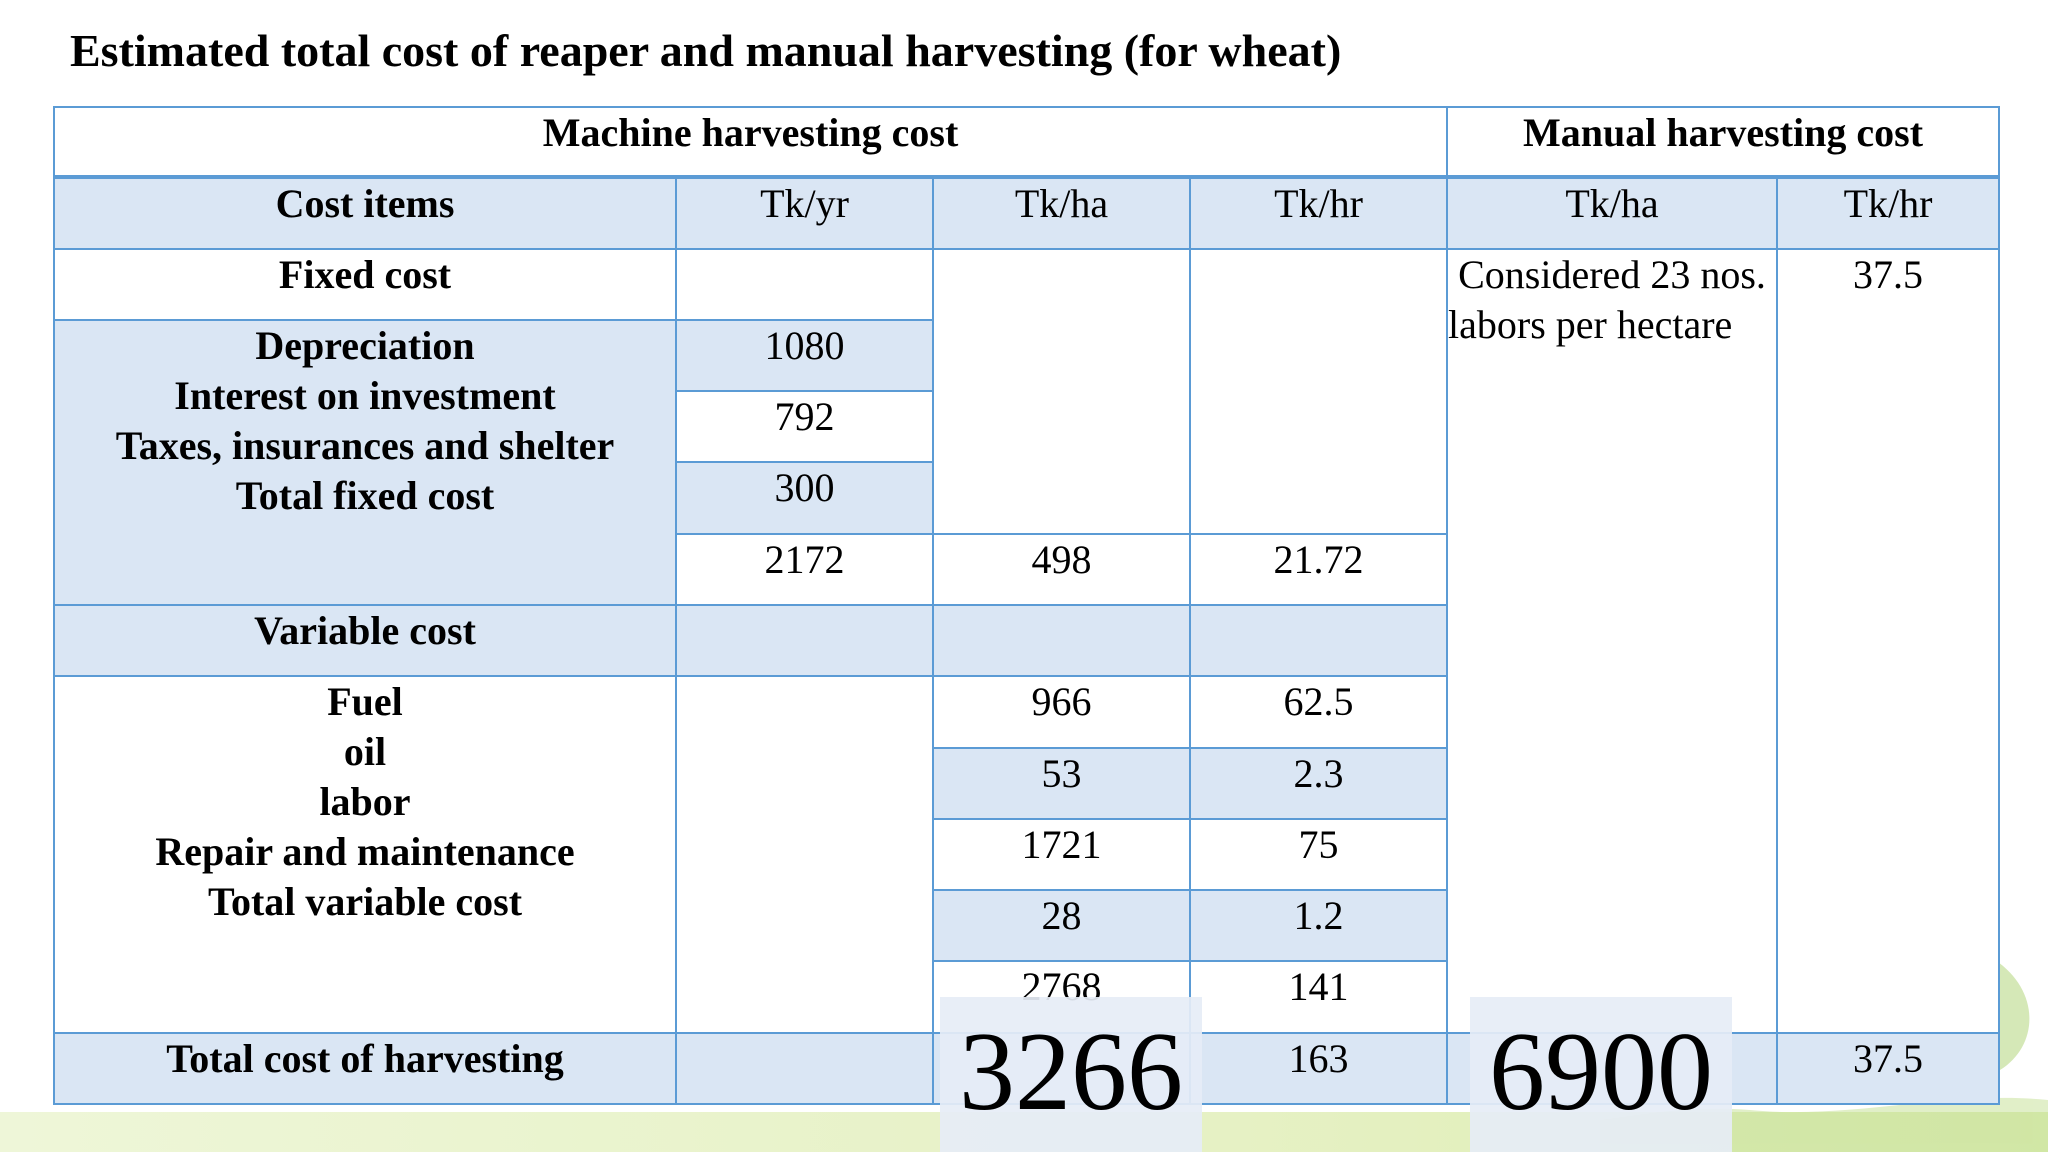 The width and height of the screenshot is (2048, 1152). What do you see at coordinates (1061, 391) in the screenshot?
I see `fixed-cost-tk-ha-empty` at bounding box center [1061, 391].